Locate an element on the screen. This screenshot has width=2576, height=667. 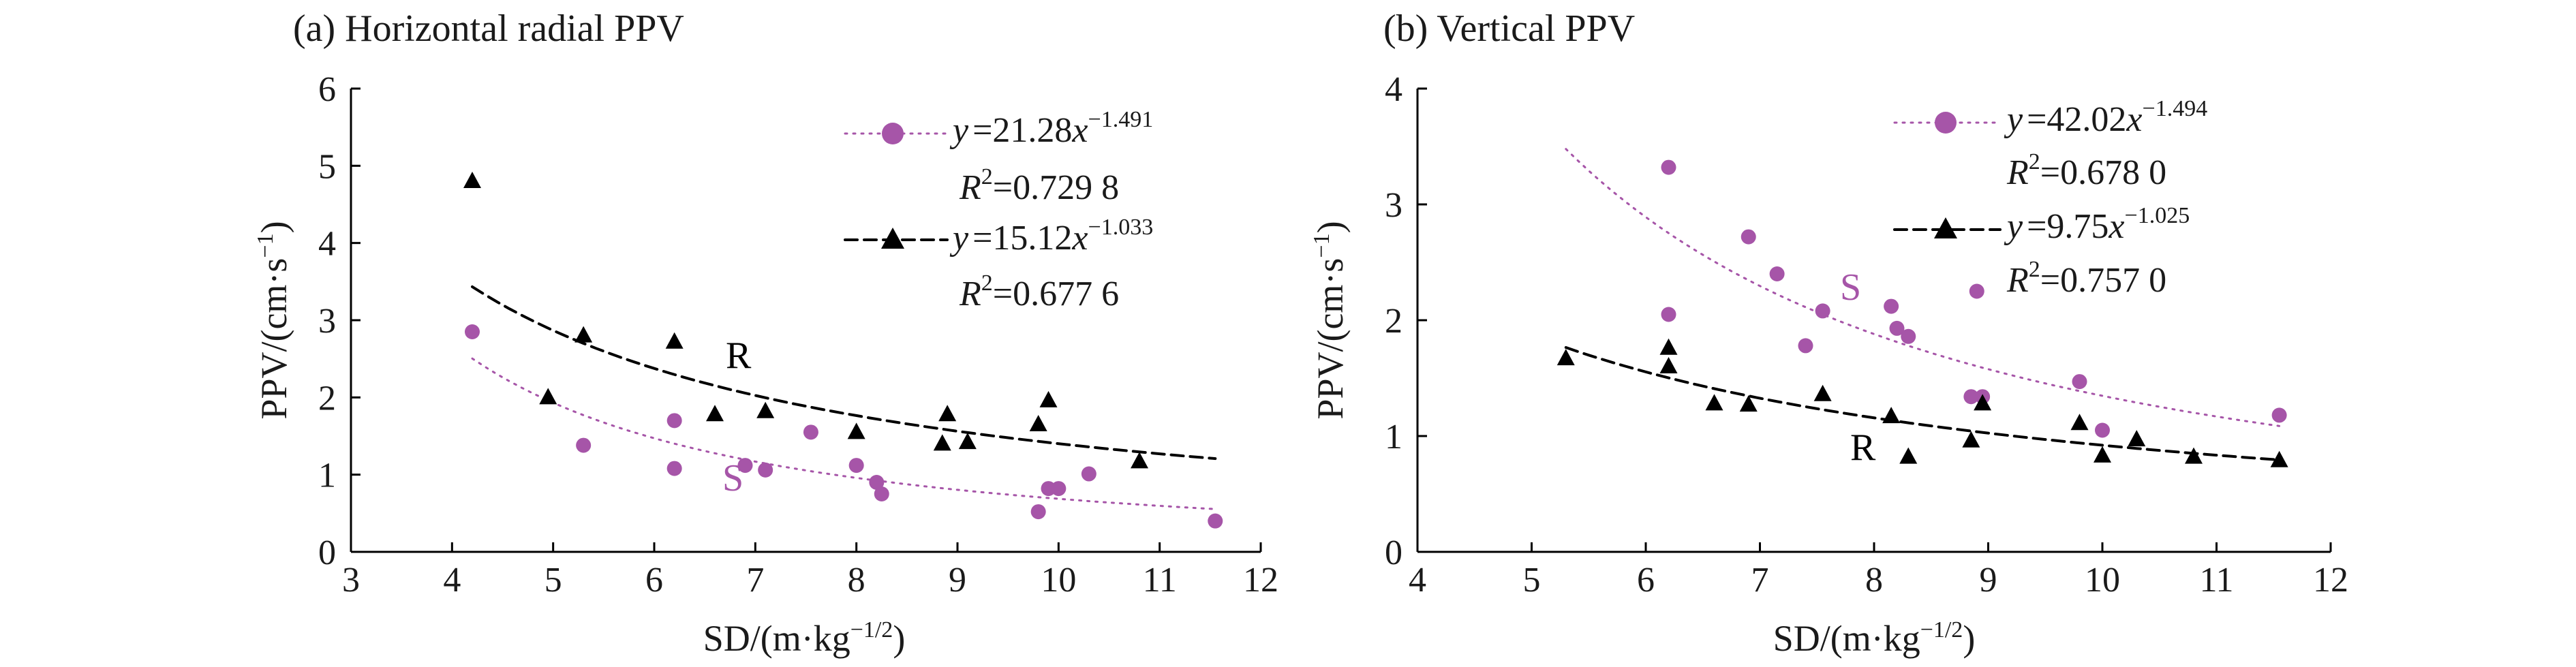
legend-r2-S: R2=0.729 8 is located at coordinates (1039, 185).